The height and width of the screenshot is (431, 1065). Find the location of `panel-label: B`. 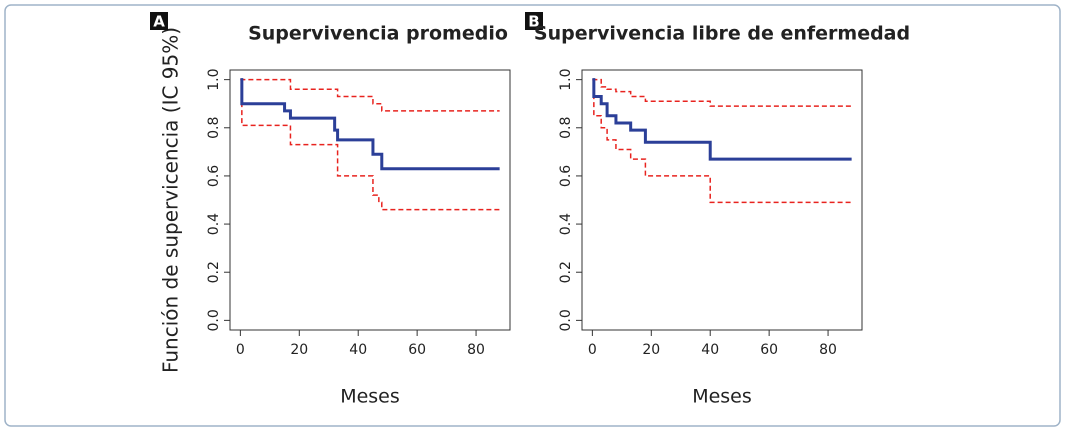

panel-label: B is located at coordinates (533, 22).